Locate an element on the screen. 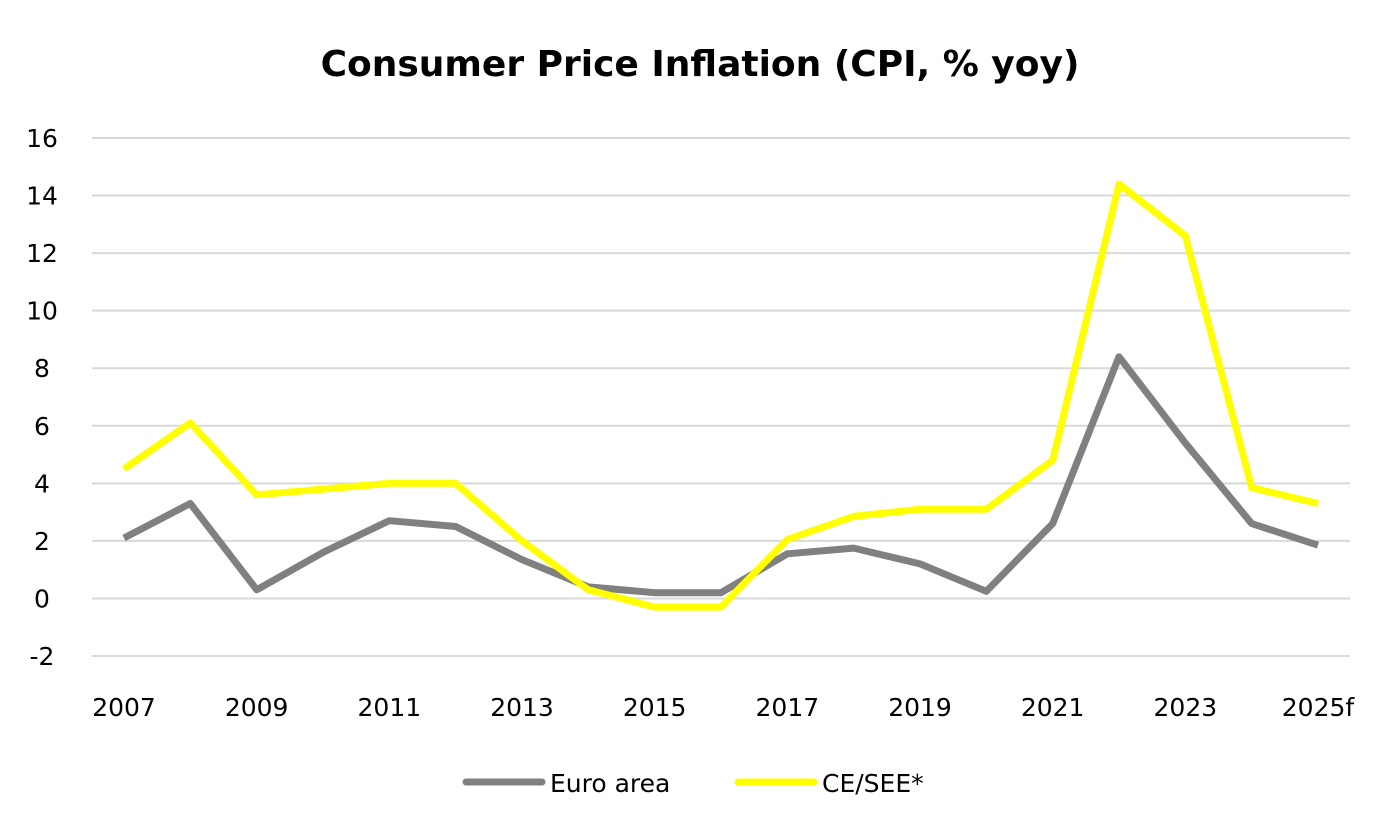 Image resolution: width=1400 pixels, height=840 pixels. y-tick-label: 14 is located at coordinates (42, 196).